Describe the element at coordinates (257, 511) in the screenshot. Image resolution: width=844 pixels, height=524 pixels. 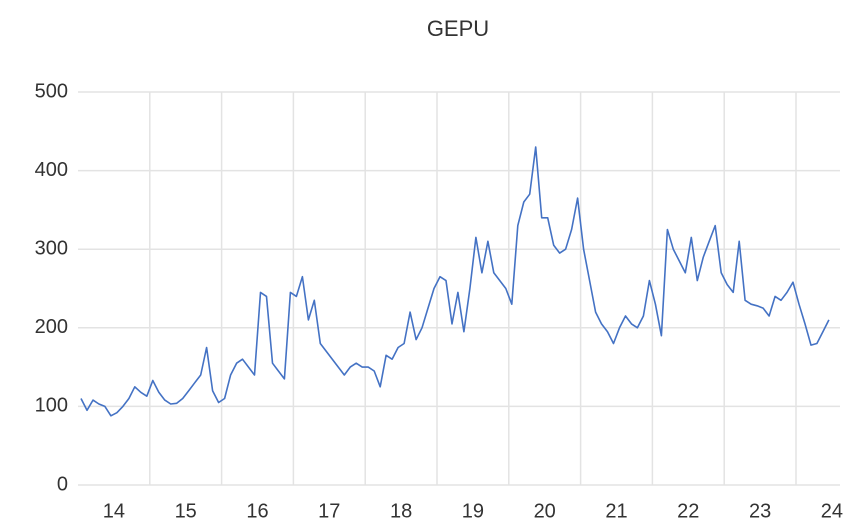
I see `x-tick-label: 16` at that location.